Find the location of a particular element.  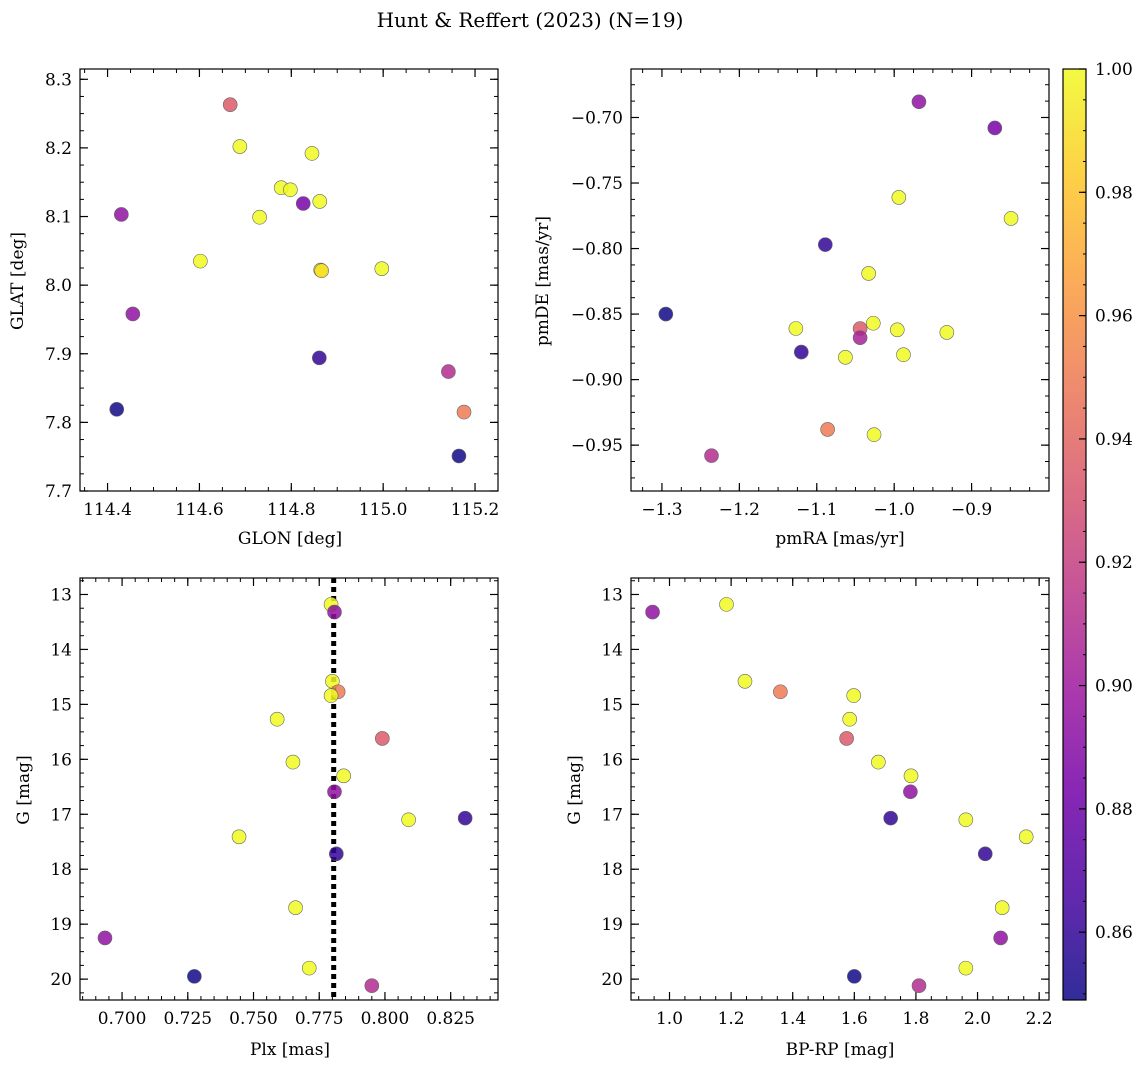

x-tick-label: 1.4 is located at coordinates (792, 1019).